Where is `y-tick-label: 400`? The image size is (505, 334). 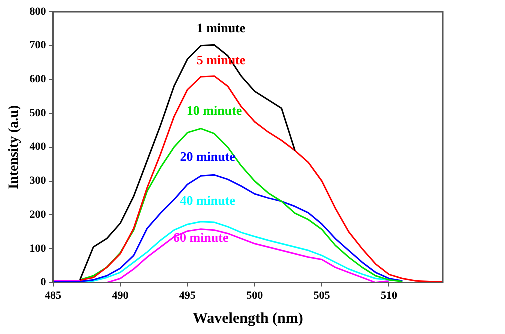 y-tick-label: 400 is located at coordinates (38, 147).